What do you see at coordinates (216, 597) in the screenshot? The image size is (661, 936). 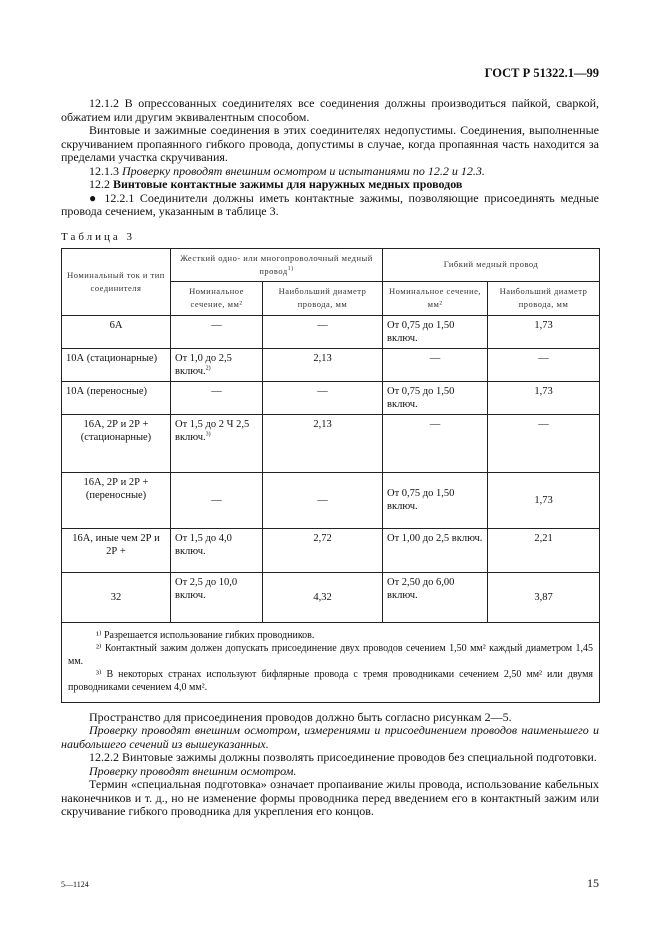 I see `cell-rigid-section: От 2,5 до 10,0 включ.` at bounding box center [216, 597].